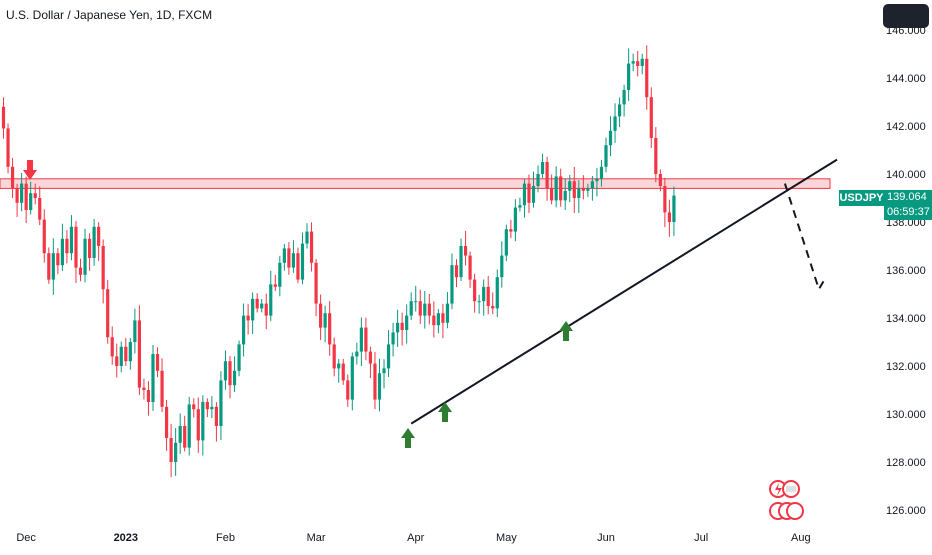  Describe the element at coordinates (906, 16) in the screenshot. I see `toolbar-button` at that location.